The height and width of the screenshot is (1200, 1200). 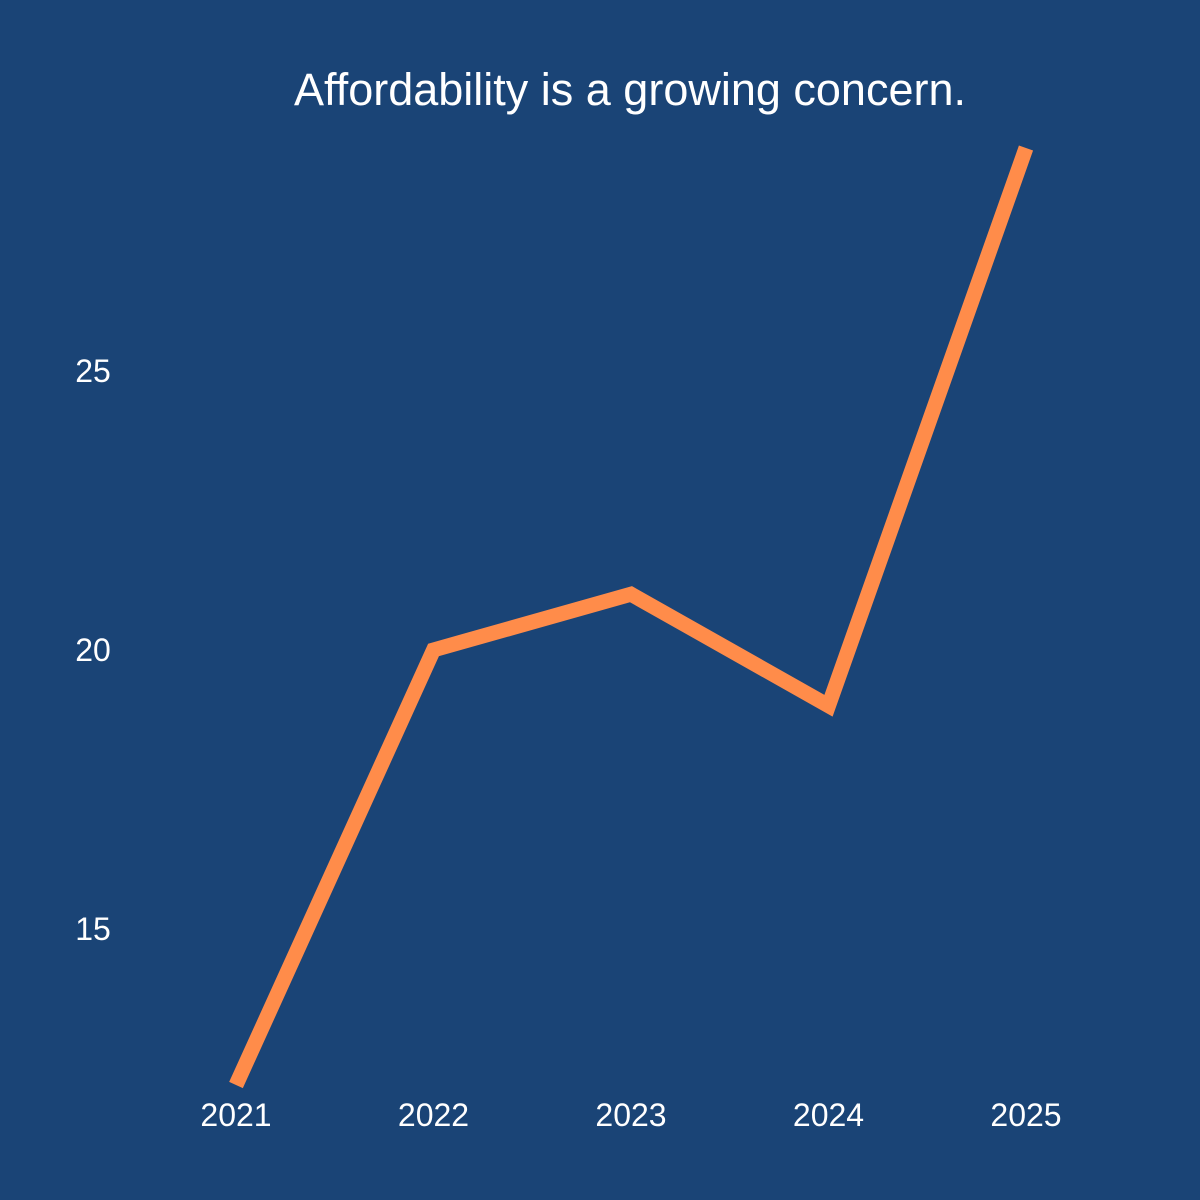 What do you see at coordinates (433, 1115) in the screenshot?
I see `x-tick-label: 2022` at bounding box center [433, 1115].